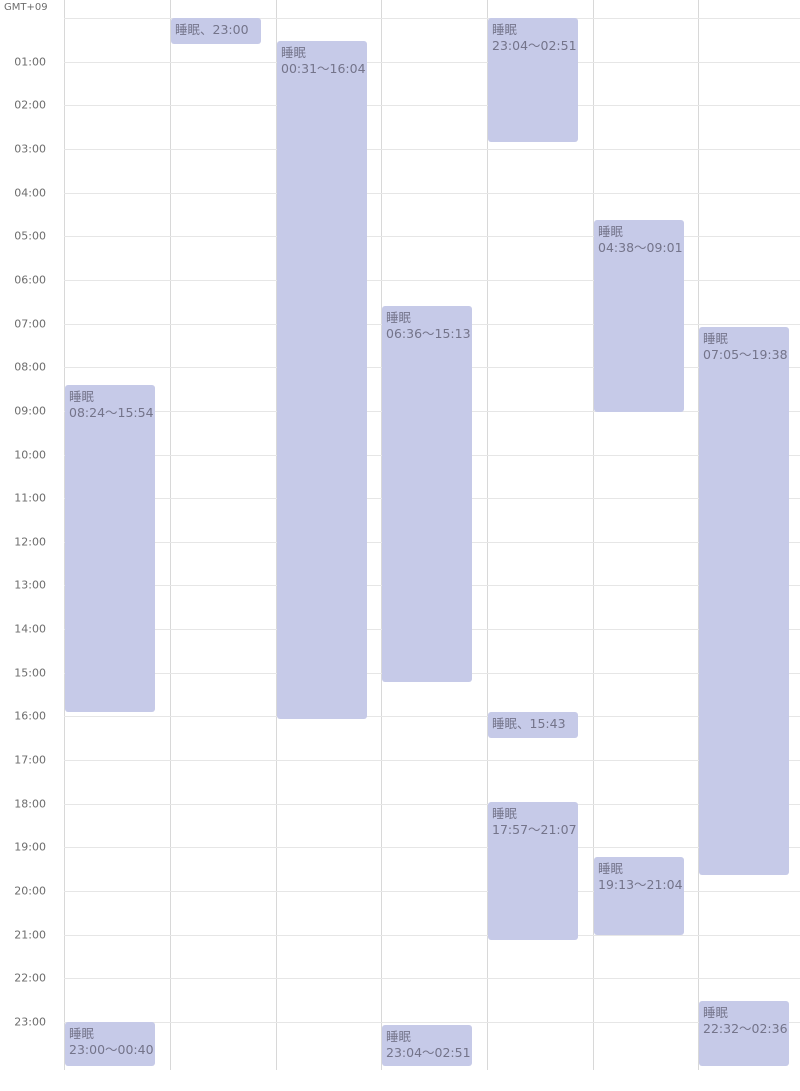 The height and width of the screenshot is (1091, 800). Describe the element at coordinates (30, 105) in the screenshot. I see `hour-label: 02:00` at that location.